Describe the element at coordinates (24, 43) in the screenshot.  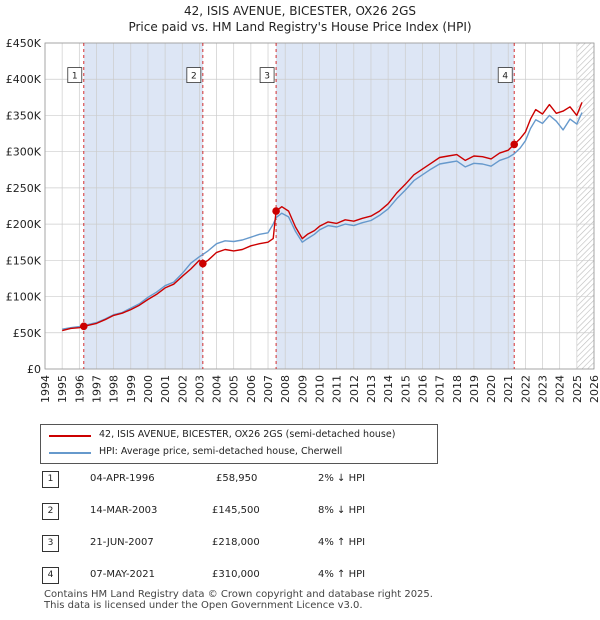
I see `y-tick-label: £450K` at that location.